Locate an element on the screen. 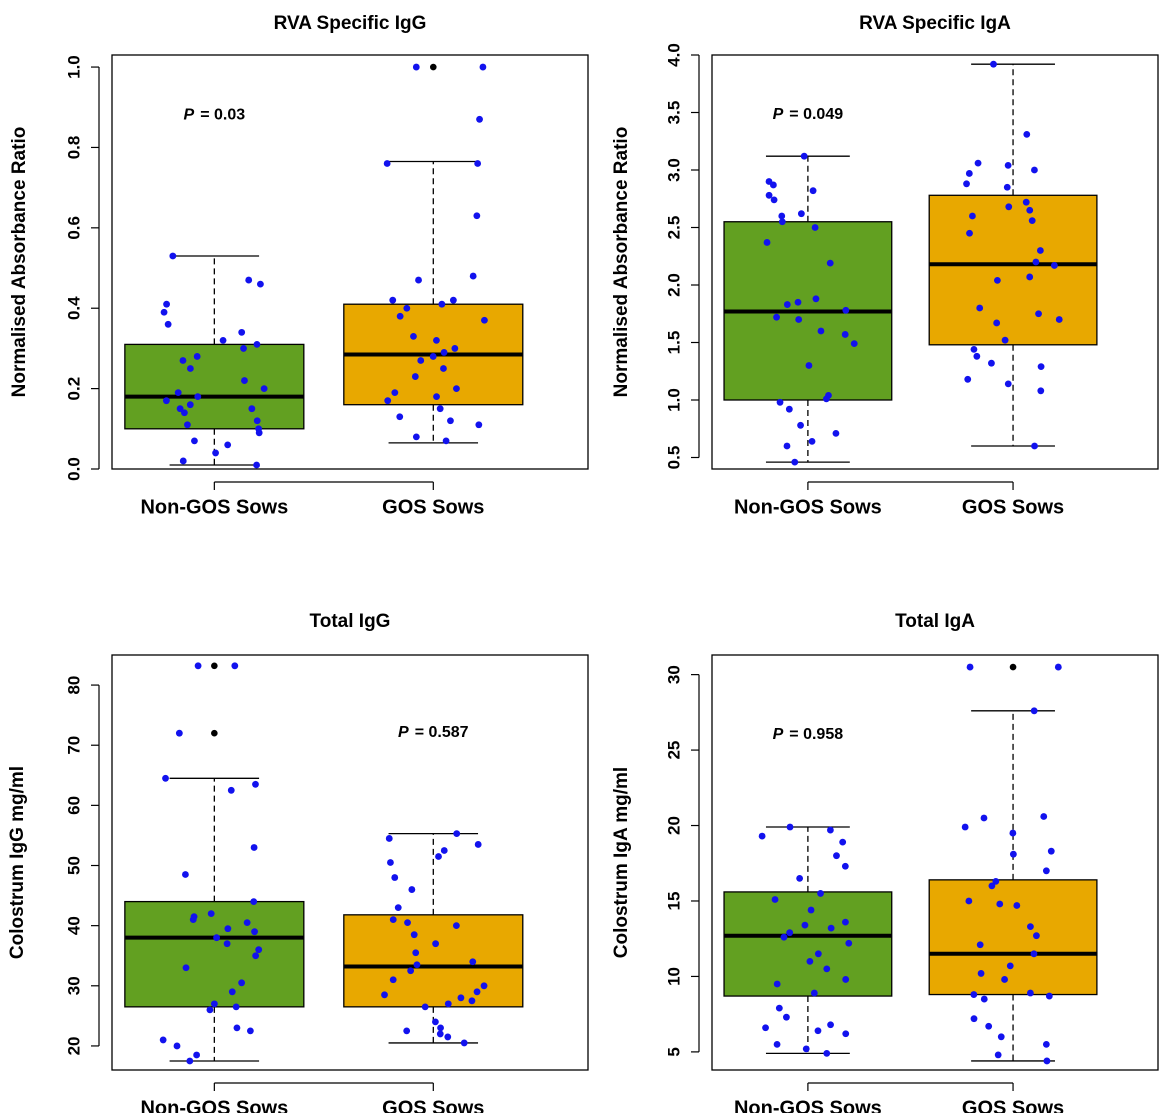 This screenshot has height=1113, width=1170. y-tick-label: 1.0 is located at coordinates (673, 400).